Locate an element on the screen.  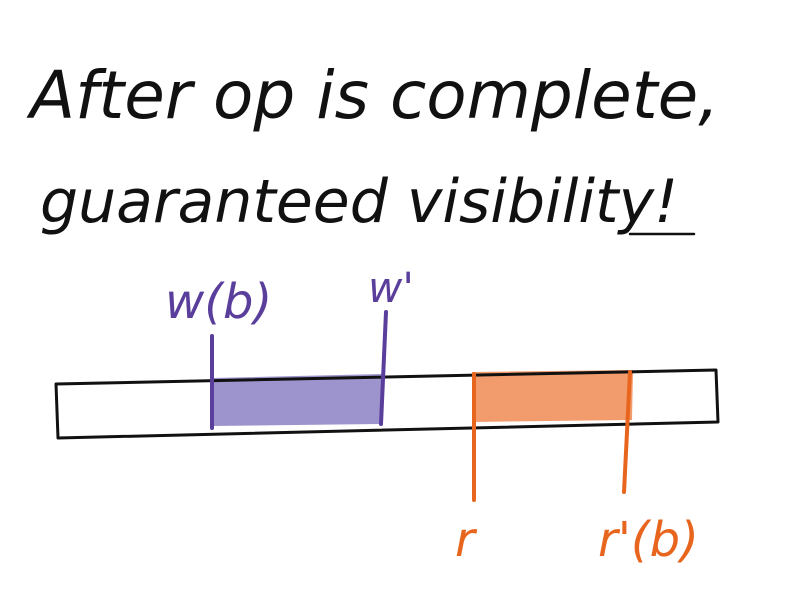
read-start-label: r is located at coordinates (466, 540).